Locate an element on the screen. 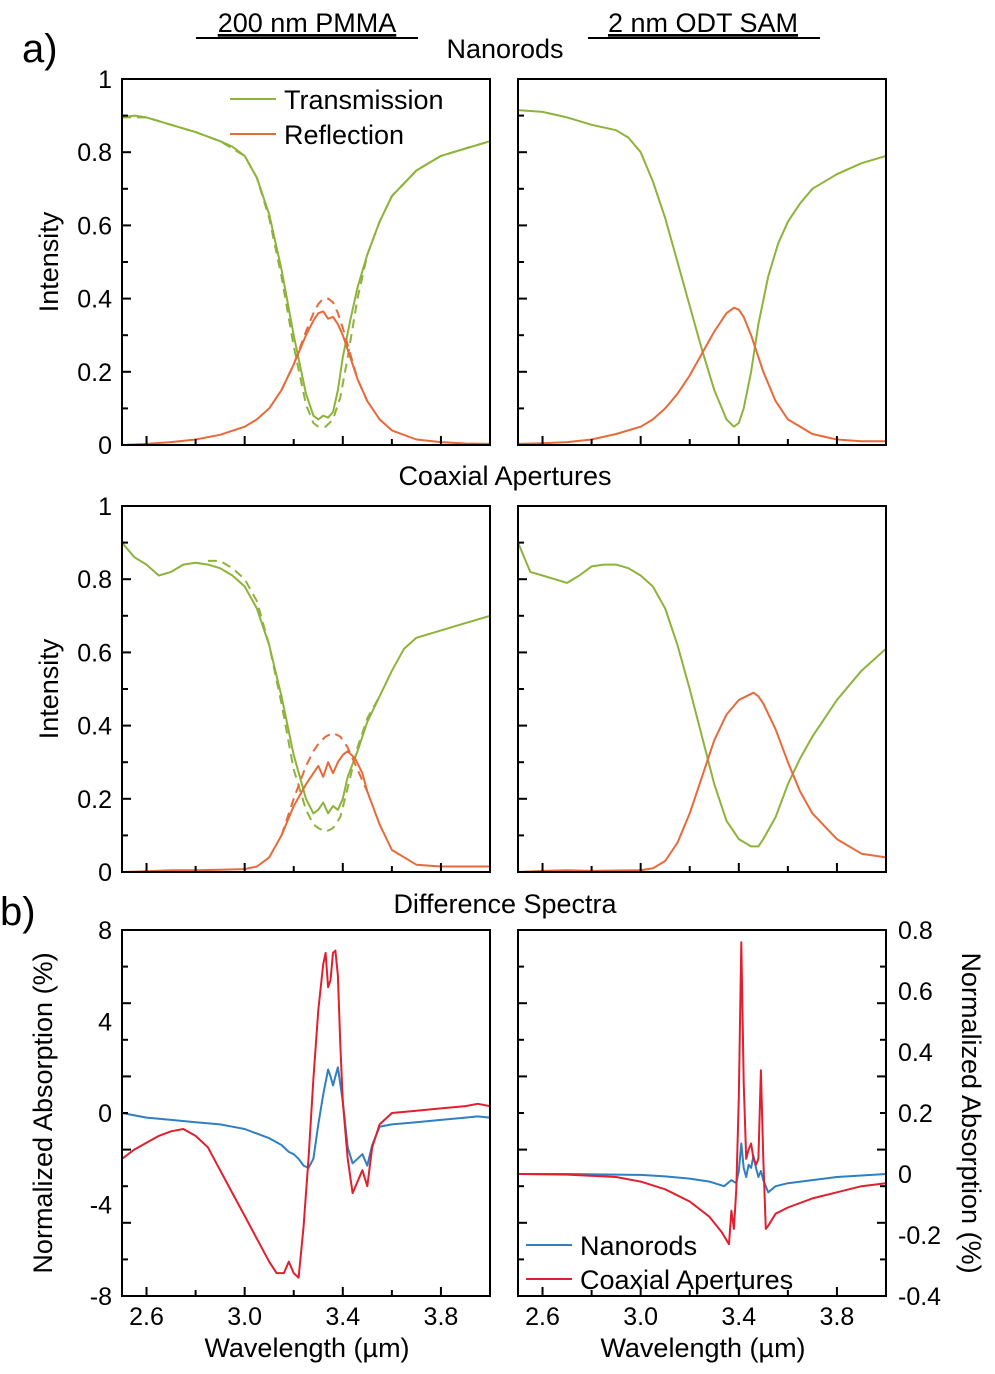  plot-difference_odt: 2.6 3.0 3.4 3.8 -0.4 -0.2 0 0.2 0.4 0.6 0.8 is located at coordinates (729, 1124).